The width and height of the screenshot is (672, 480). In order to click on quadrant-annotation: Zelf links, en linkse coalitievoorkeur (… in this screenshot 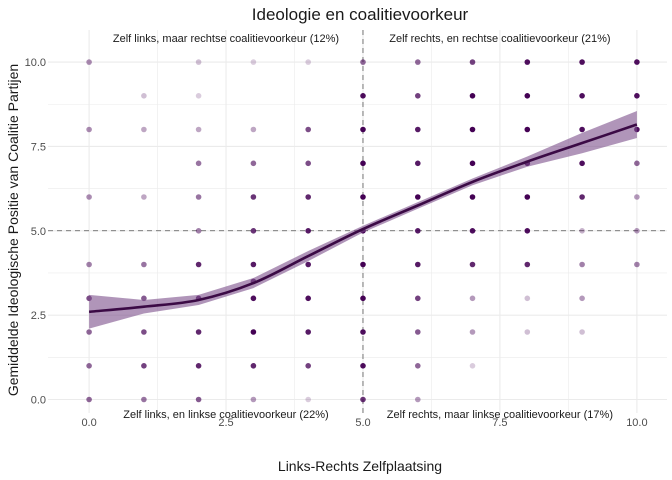, I will do `click(225, 415)`.